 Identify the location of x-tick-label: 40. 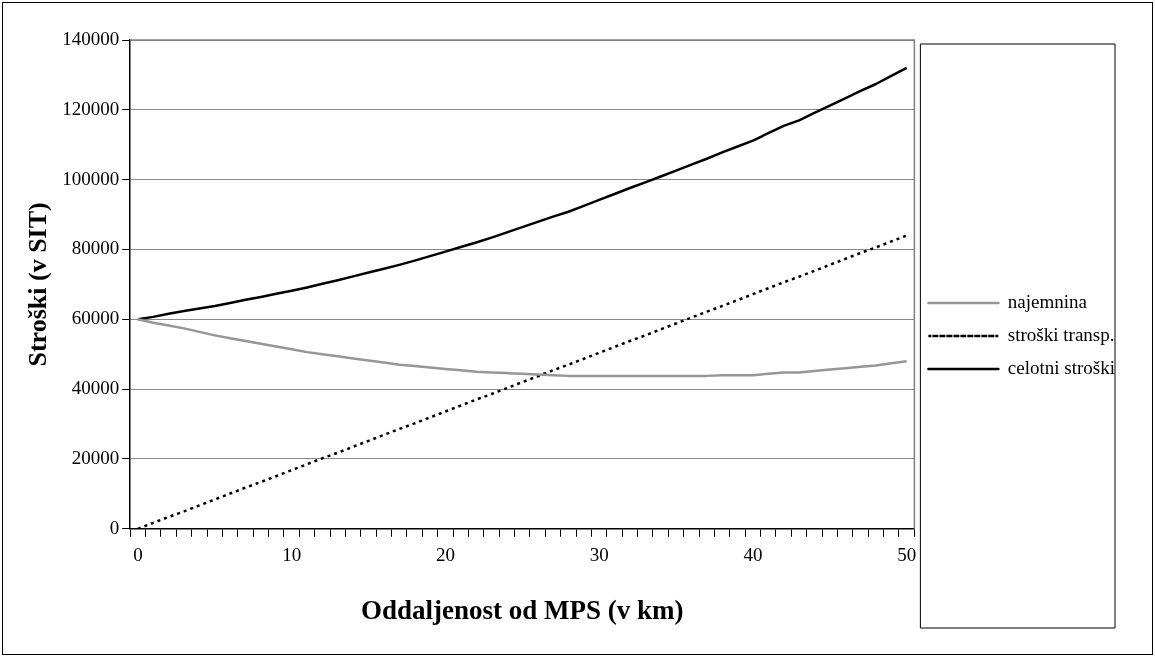
(753, 555).